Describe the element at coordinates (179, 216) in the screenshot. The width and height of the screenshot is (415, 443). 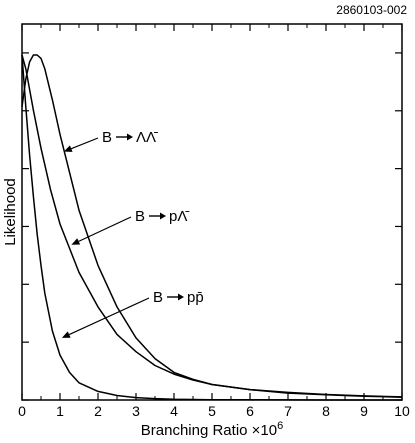
I see `annotation-decay-products: pΛ̄` at that location.